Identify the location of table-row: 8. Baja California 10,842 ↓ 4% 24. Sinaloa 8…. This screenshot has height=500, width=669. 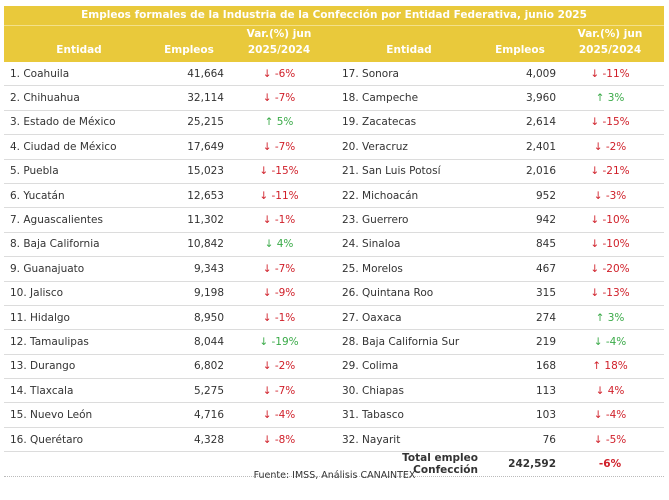
(334, 245).